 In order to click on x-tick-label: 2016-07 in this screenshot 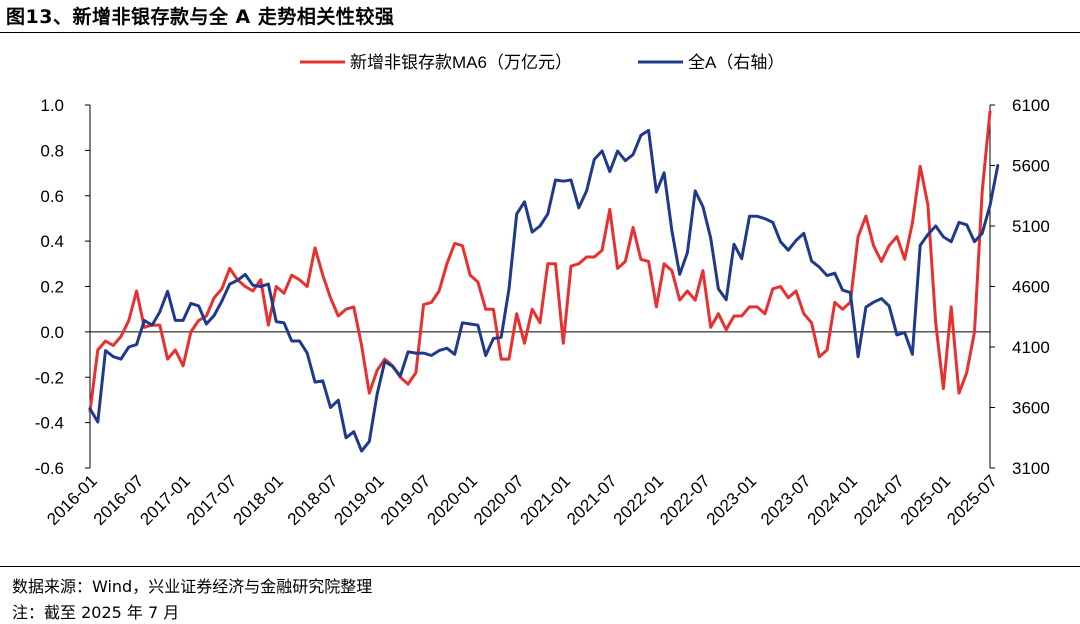, I will do `click(119, 500)`.